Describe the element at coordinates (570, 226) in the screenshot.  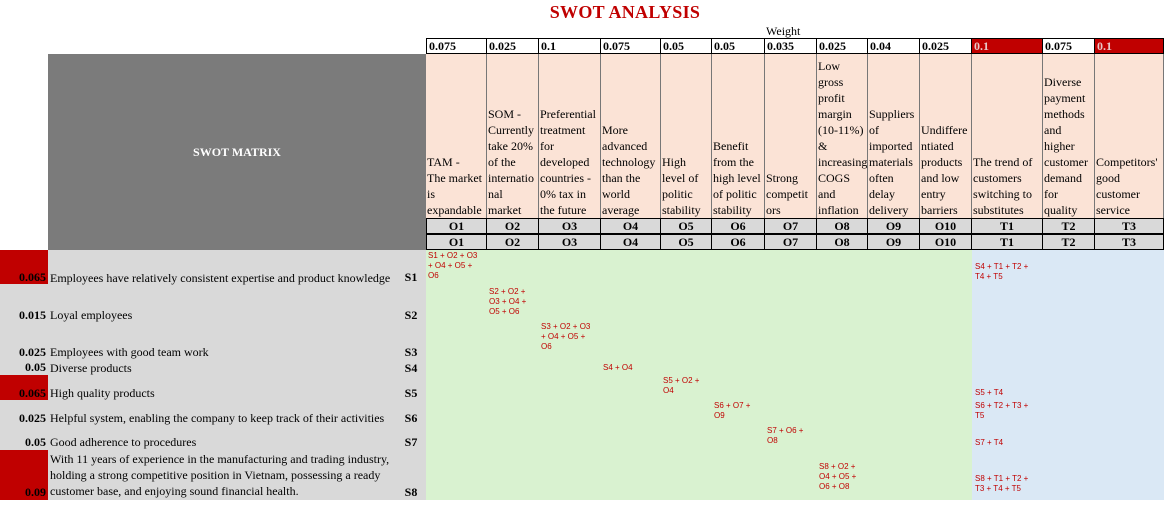
I see `column-code: O3` at that location.